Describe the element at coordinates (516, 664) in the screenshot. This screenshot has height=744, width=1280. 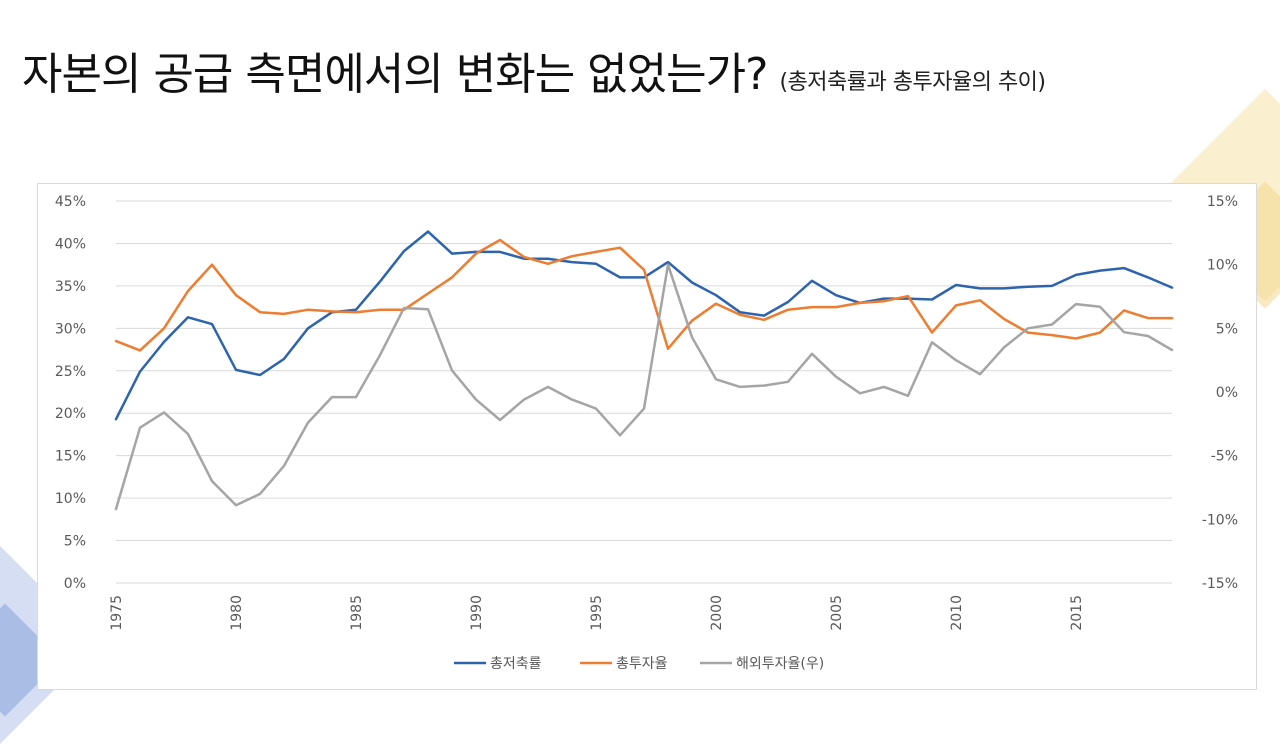
I see `legend-label: 총저축률` at that location.